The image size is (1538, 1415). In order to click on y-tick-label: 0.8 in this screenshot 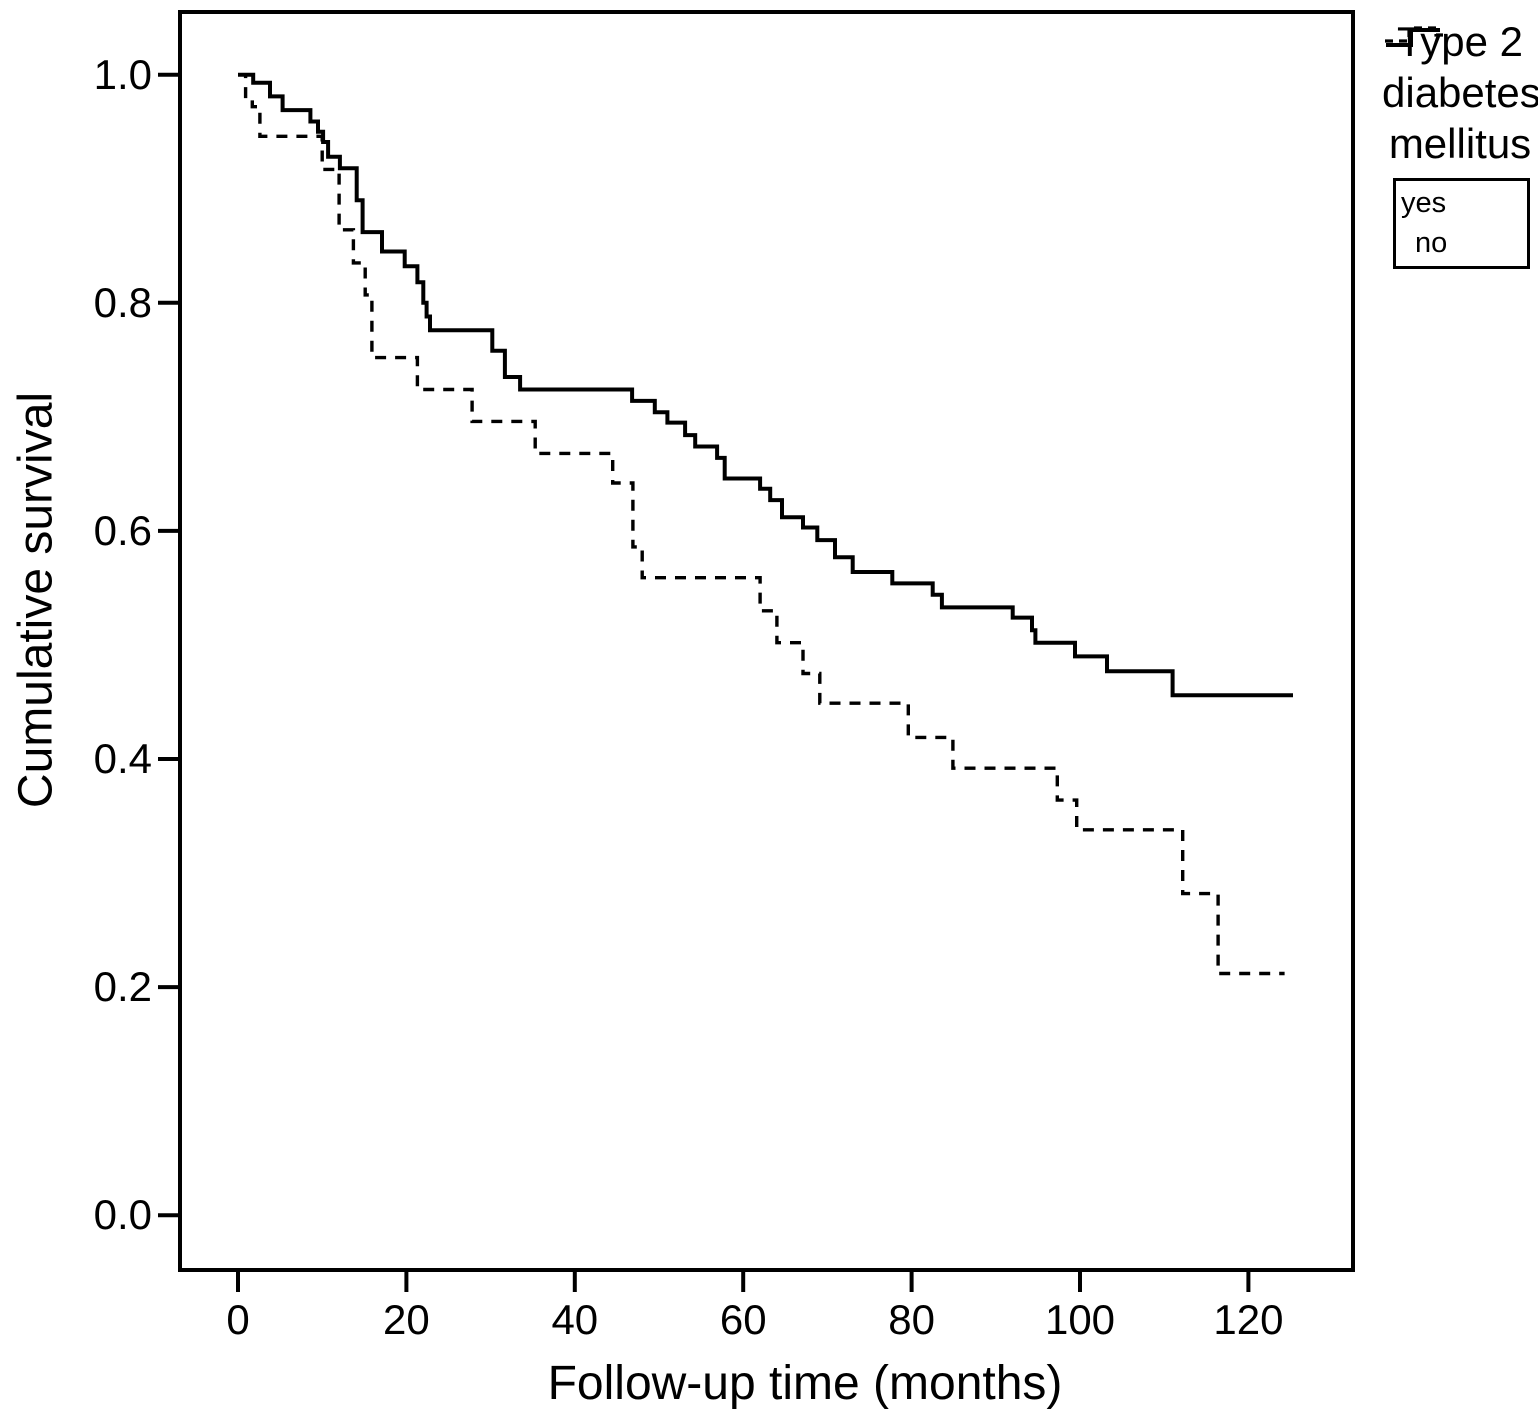, I will do `click(122, 302)`.